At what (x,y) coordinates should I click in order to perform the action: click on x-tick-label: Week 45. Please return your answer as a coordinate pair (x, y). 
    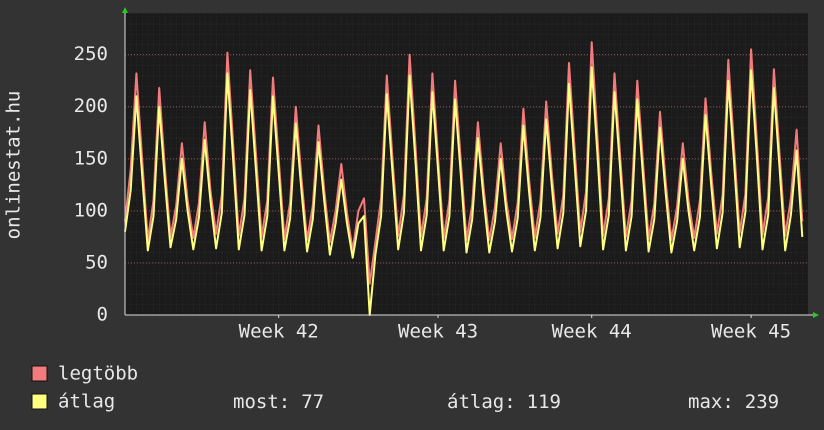
    Looking at the image, I should click on (751, 332).